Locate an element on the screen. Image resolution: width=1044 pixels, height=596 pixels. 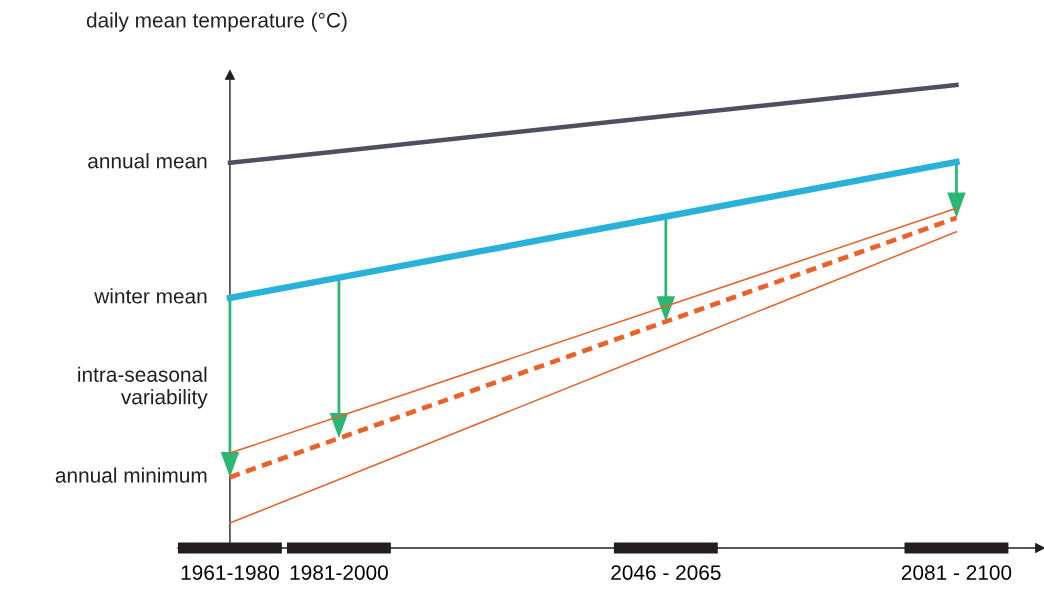
text: intra-seasonal variability is located at coordinates (143, 387).